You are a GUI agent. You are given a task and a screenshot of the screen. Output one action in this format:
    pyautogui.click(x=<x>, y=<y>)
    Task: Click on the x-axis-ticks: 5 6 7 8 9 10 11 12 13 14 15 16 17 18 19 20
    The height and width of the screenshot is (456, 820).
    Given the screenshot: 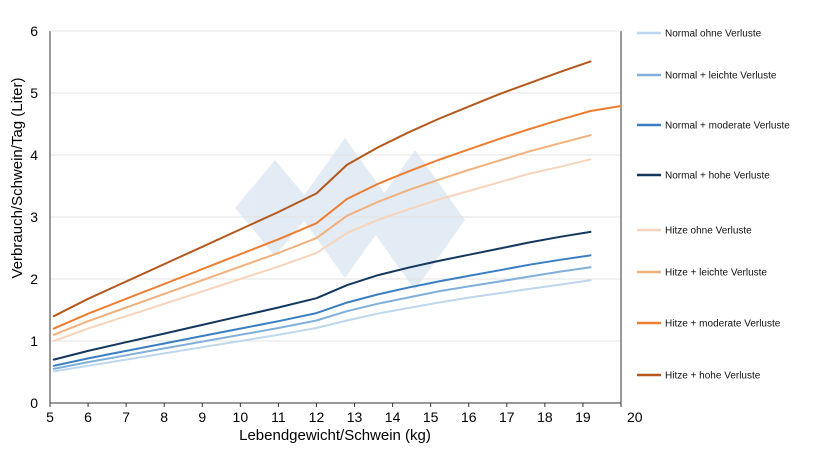 What is the action you would take?
    pyautogui.click(x=344, y=414)
    